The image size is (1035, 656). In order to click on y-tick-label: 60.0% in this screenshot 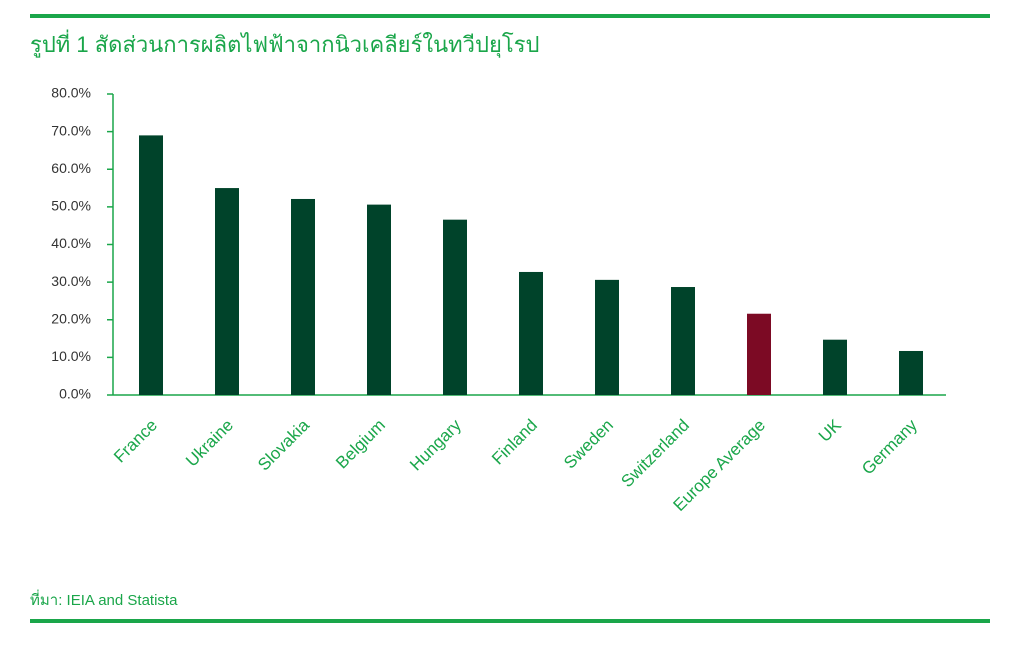, I will do `click(71, 168)`.